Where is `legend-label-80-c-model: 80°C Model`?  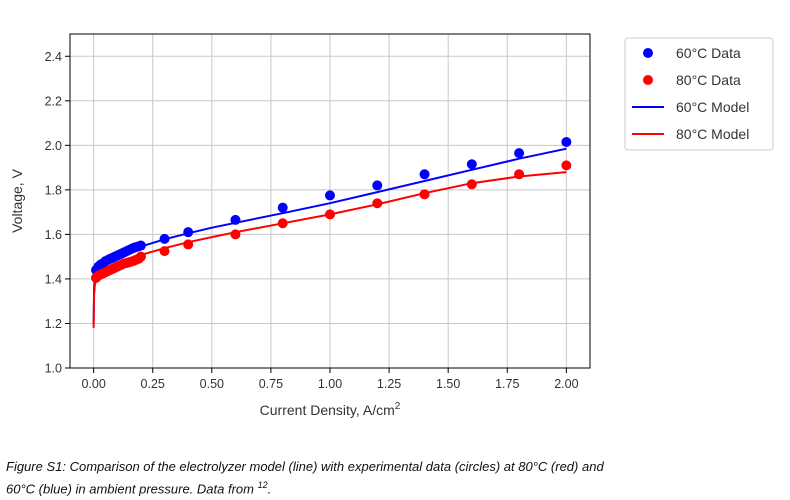
legend-label-80-c-model: 80°C Model is located at coordinates (712, 134).